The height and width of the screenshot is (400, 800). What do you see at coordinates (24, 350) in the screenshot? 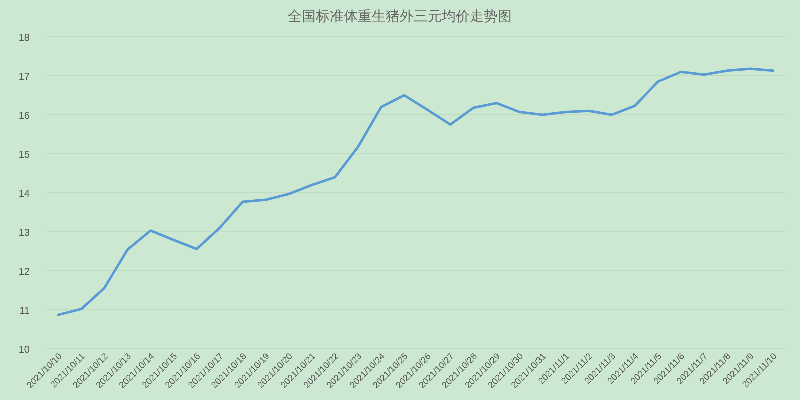
I see `y-tick-label: 10` at bounding box center [24, 350].